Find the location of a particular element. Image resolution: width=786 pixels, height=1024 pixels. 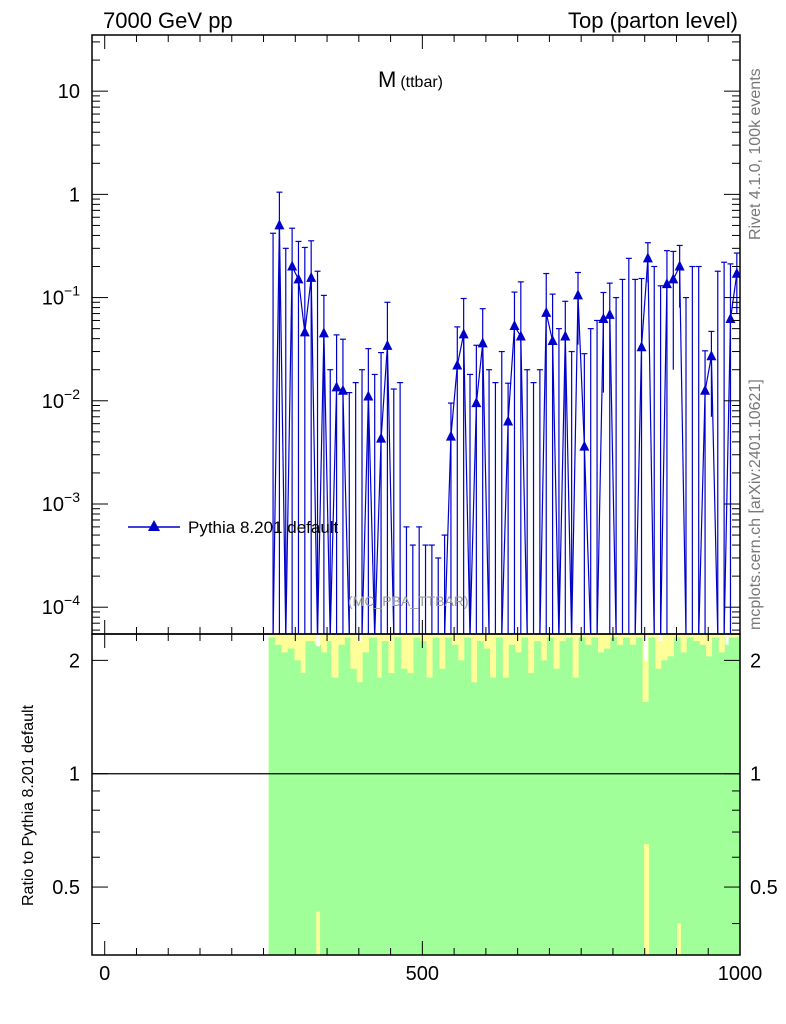

rivet-version-label: Rivet 4.1.0, 100k events is located at coordinates (755, 154).